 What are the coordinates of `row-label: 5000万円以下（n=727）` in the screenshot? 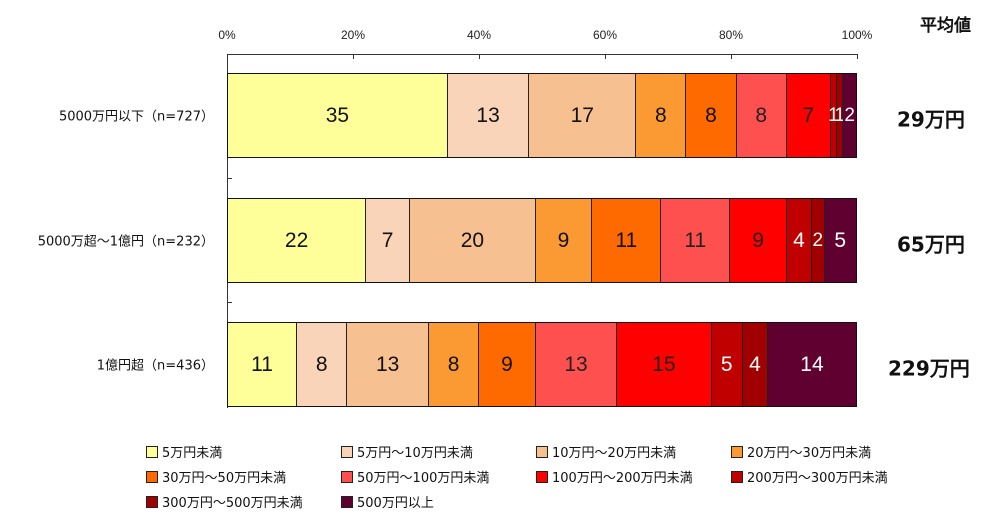 It's located at (136, 117).